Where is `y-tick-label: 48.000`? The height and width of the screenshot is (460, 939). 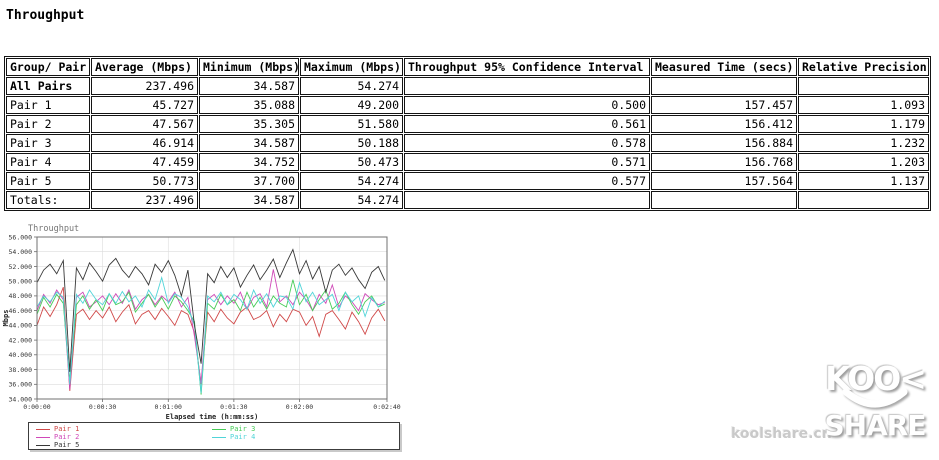 y-tick-label: 48.000 is located at coordinates (21, 296).